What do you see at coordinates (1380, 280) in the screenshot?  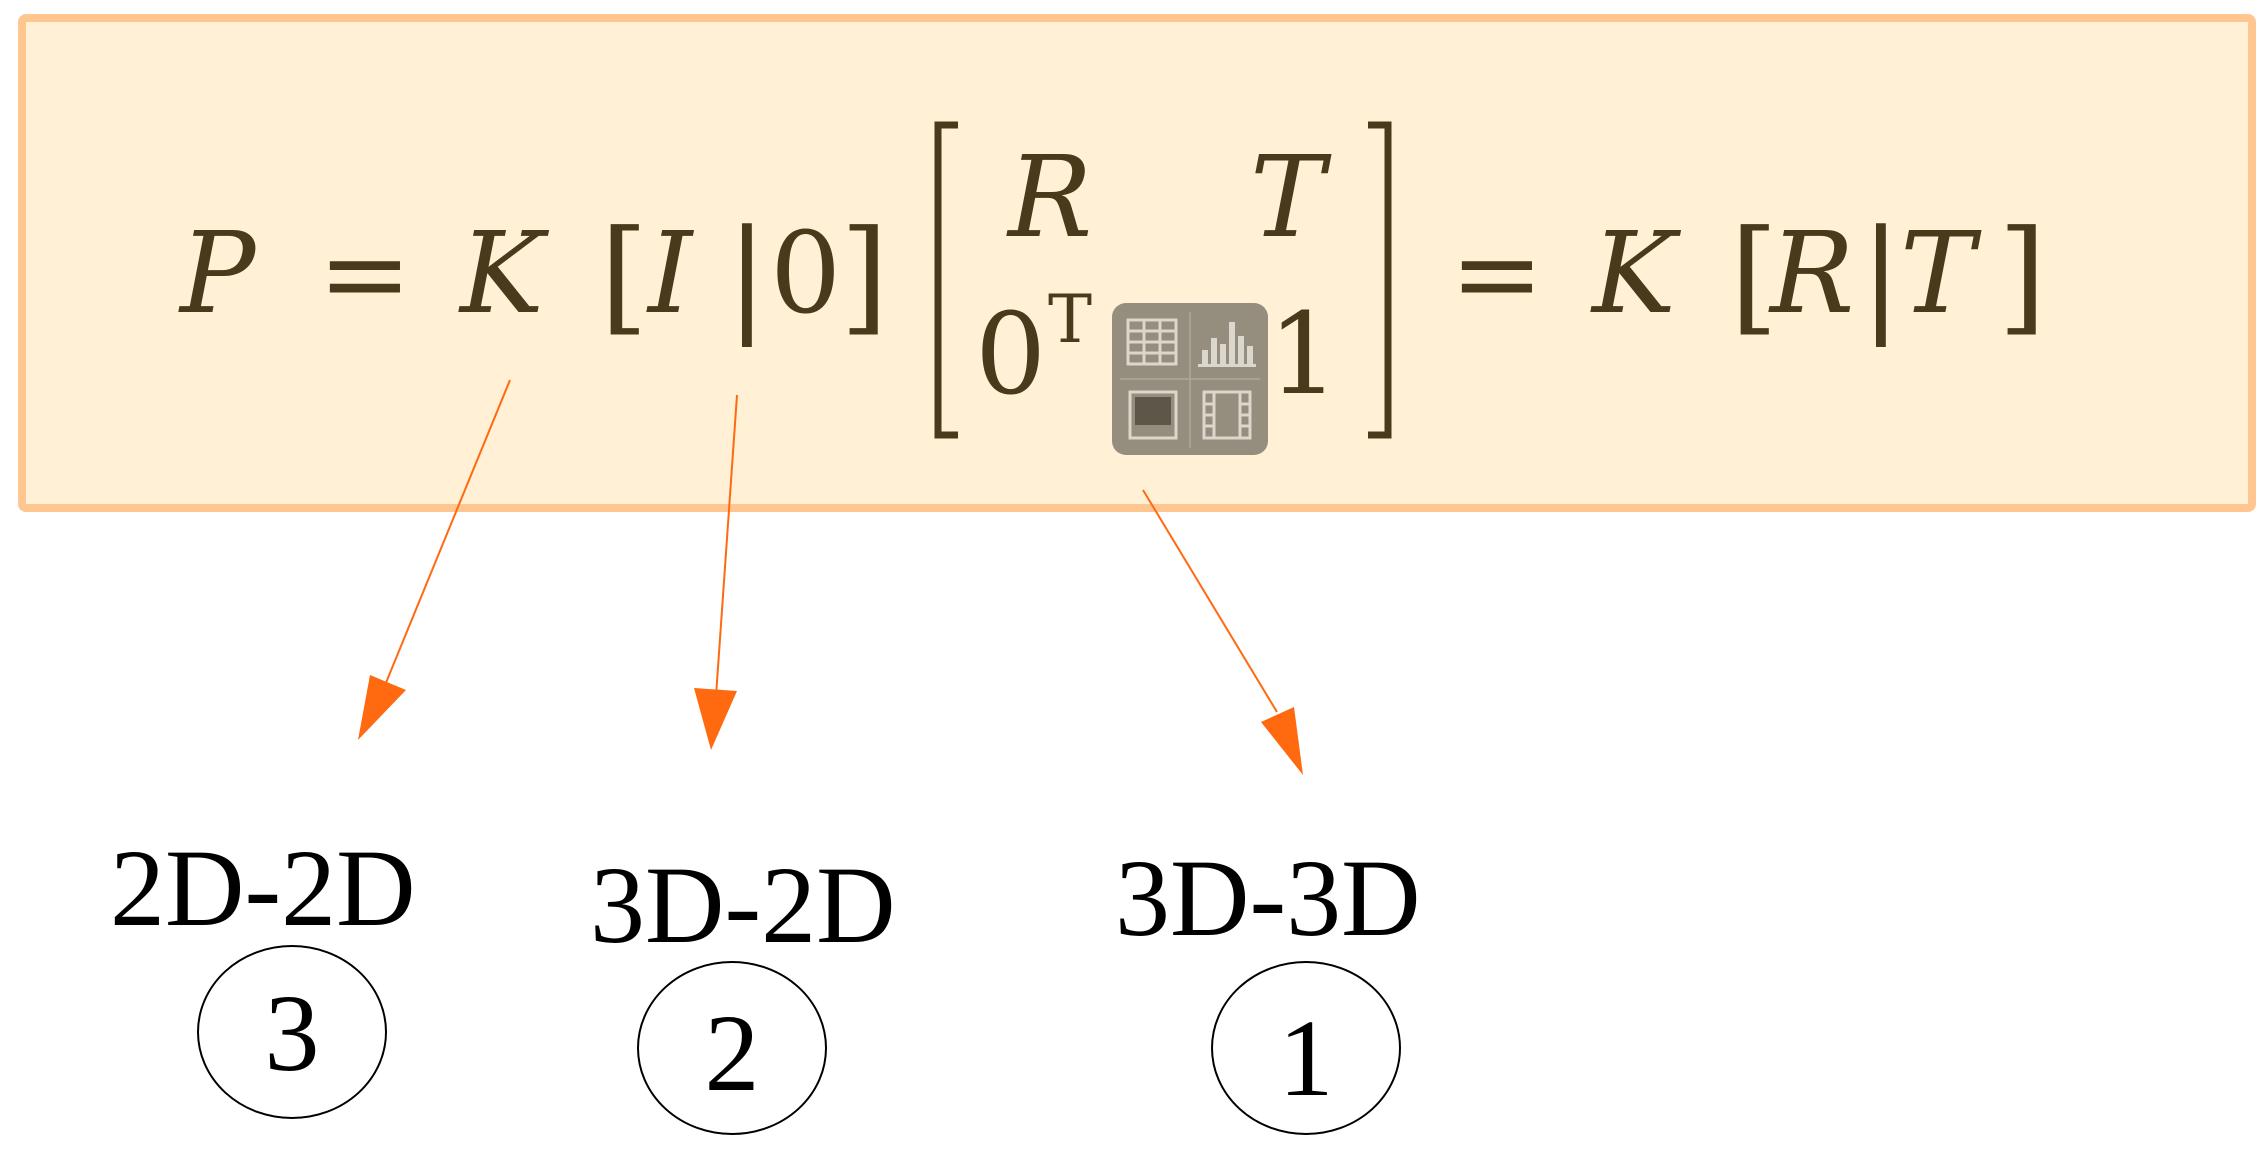 I see `matrix-right-bracket` at bounding box center [1380, 280].